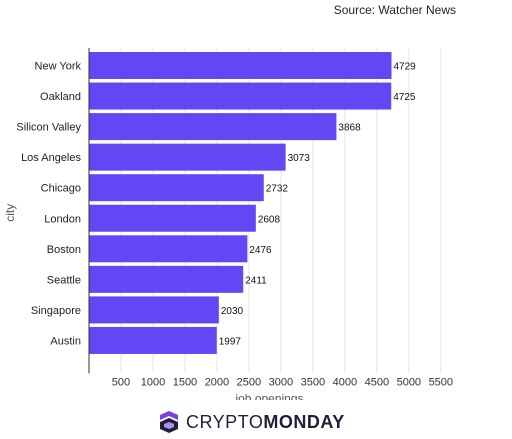  Describe the element at coordinates (409, 383) in the screenshot. I see `x-tick-label: 5000` at that location.